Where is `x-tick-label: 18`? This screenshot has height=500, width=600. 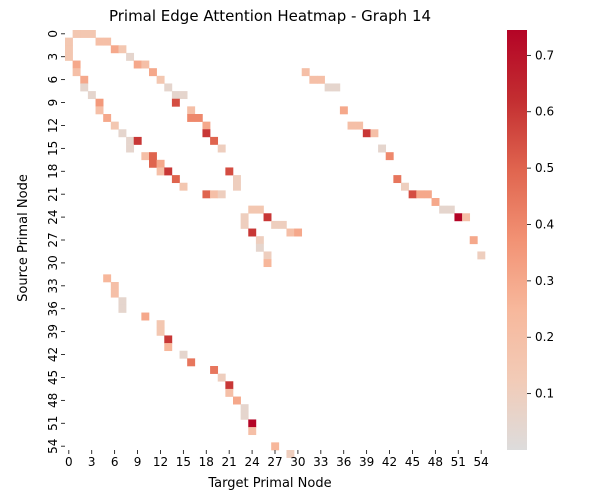 x-tick-label: 18 is located at coordinates (206, 462).